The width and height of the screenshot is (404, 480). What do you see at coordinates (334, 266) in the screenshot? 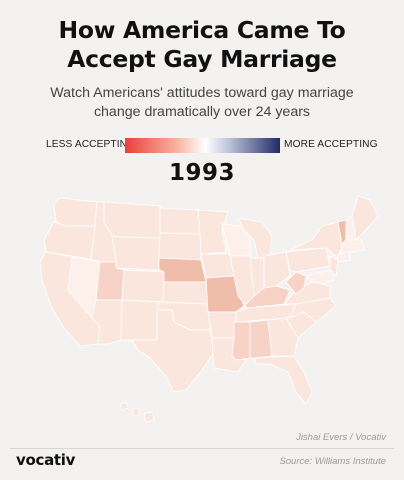
I see `state-new-jersey` at bounding box center [334, 266].